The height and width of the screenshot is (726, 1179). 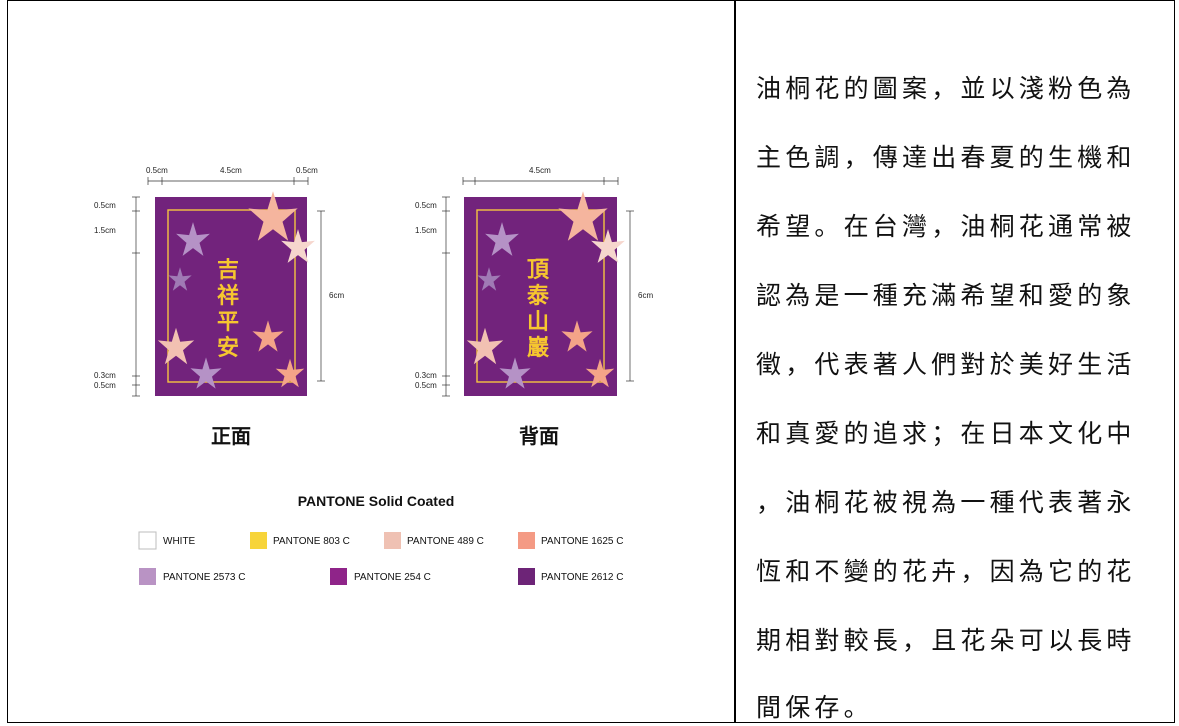 What do you see at coordinates (426, 230) in the screenshot?
I see `back-dim-left-b: 1.5cm` at bounding box center [426, 230].